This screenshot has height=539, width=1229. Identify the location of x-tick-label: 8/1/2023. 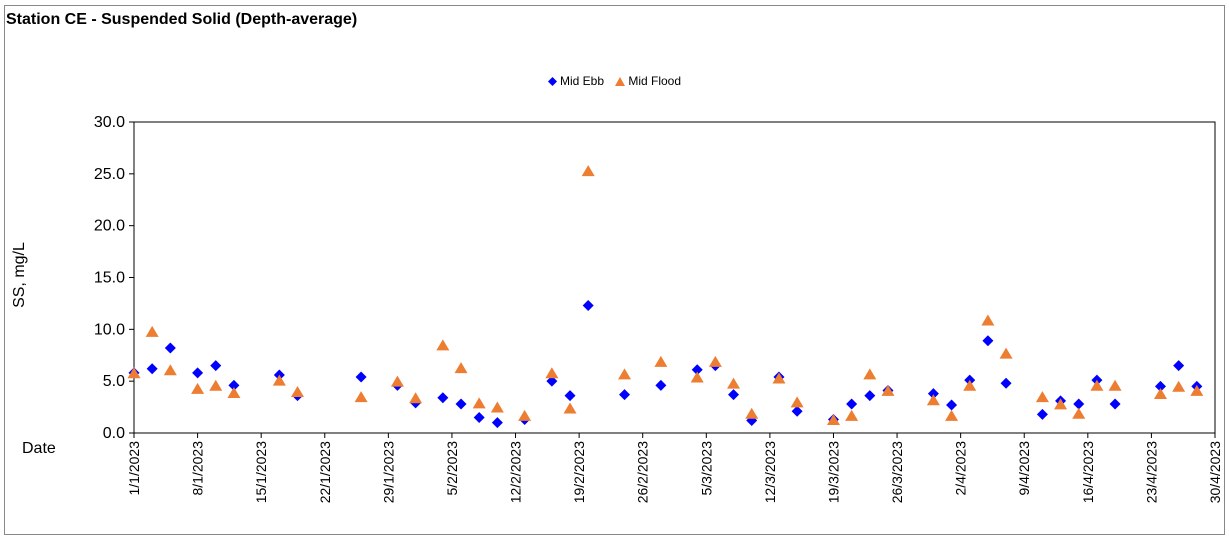
(198, 468).